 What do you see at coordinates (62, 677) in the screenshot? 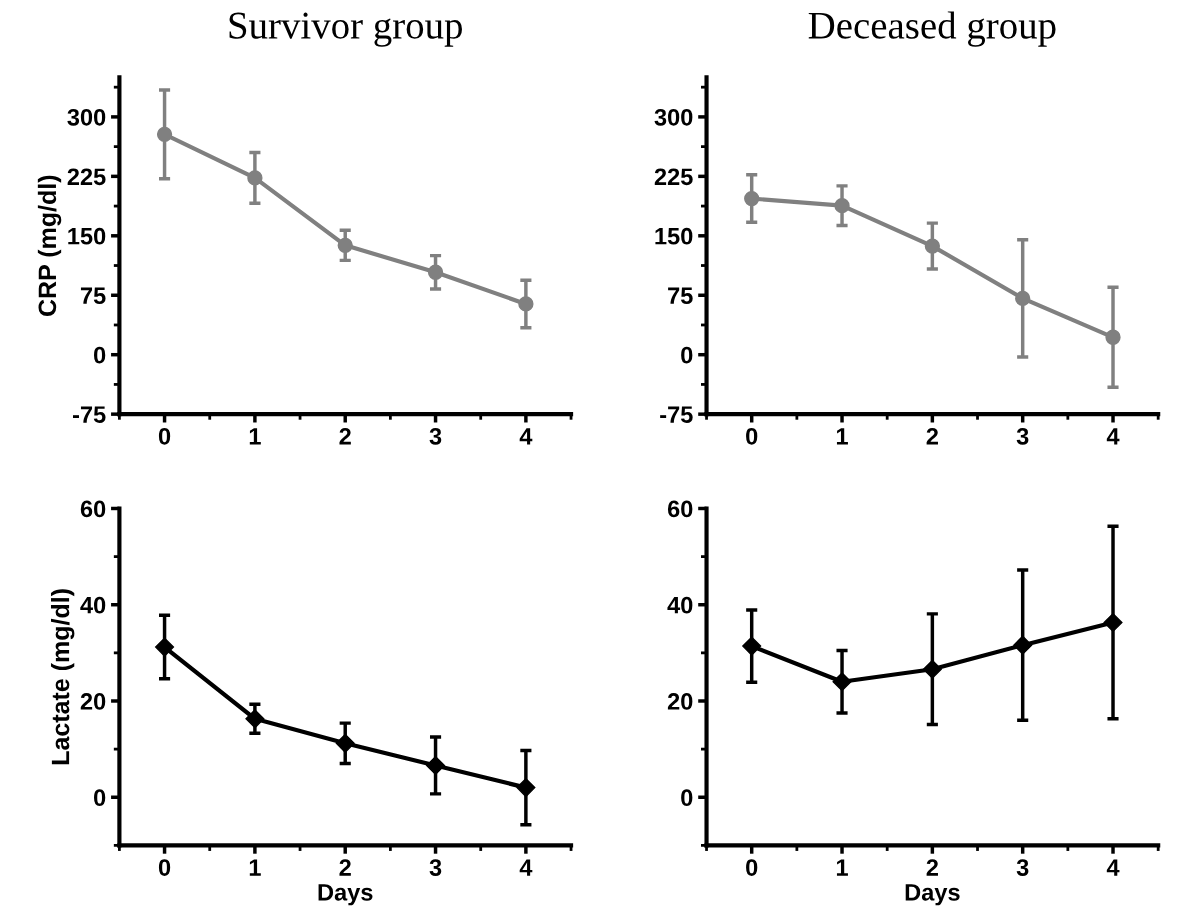
I see `y-axis-title: Lactate (mg/dl)` at bounding box center [62, 677].